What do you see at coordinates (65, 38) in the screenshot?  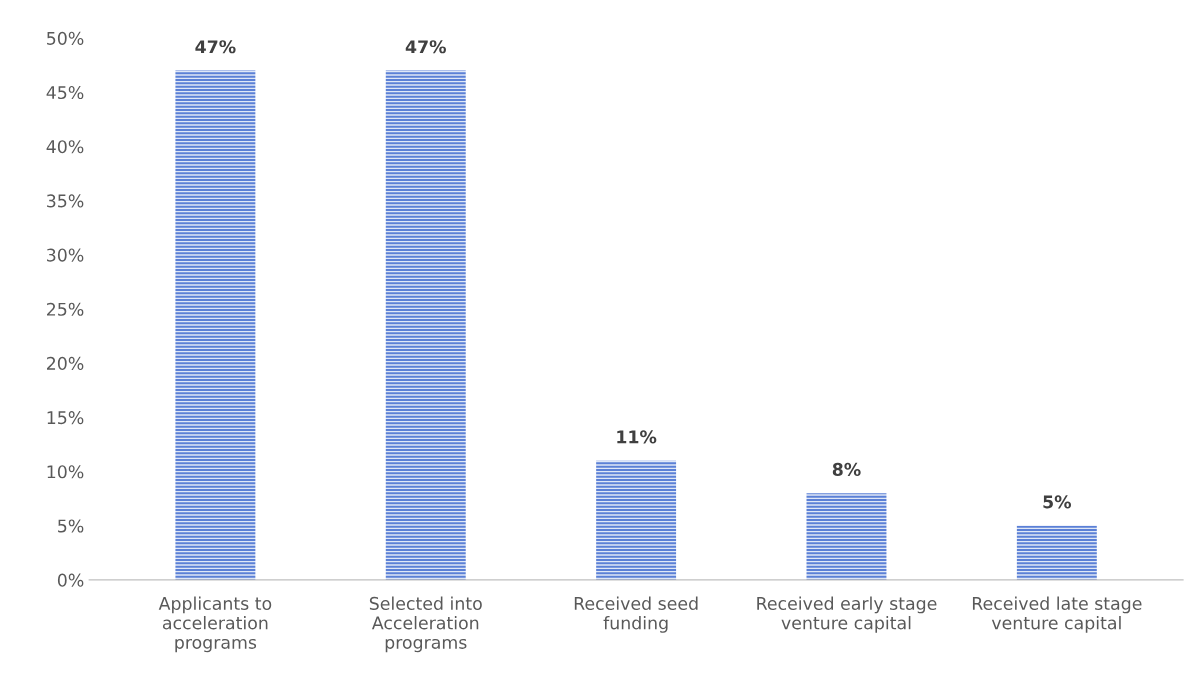 I see `y-tick-label: 50%` at bounding box center [65, 38].